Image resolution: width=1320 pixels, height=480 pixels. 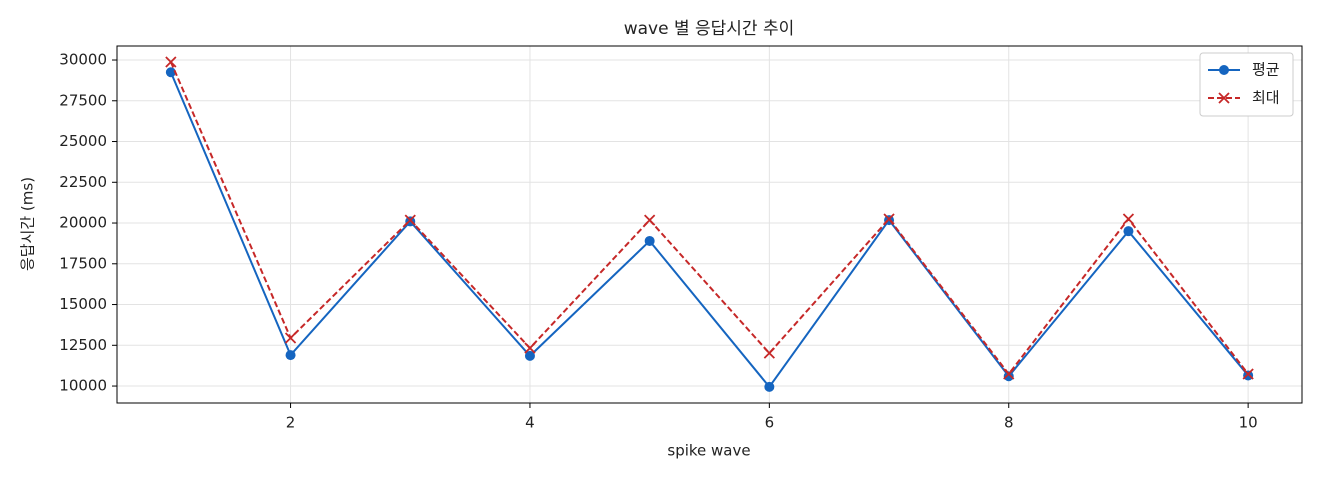 What do you see at coordinates (1009, 423) in the screenshot?
I see `x-tick-label: 8` at bounding box center [1009, 423].